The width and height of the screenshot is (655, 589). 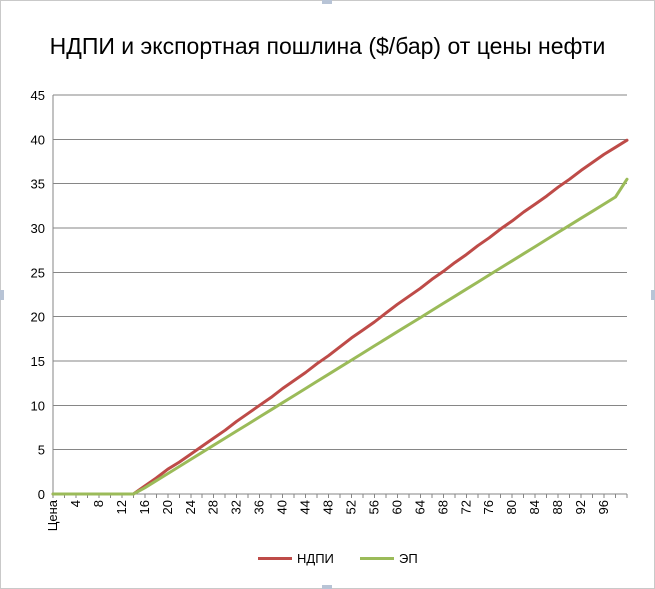 What do you see at coordinates (38, 272) in the screenshot?
I see `y-tick-label: 25` at bounding box center [38, 272].